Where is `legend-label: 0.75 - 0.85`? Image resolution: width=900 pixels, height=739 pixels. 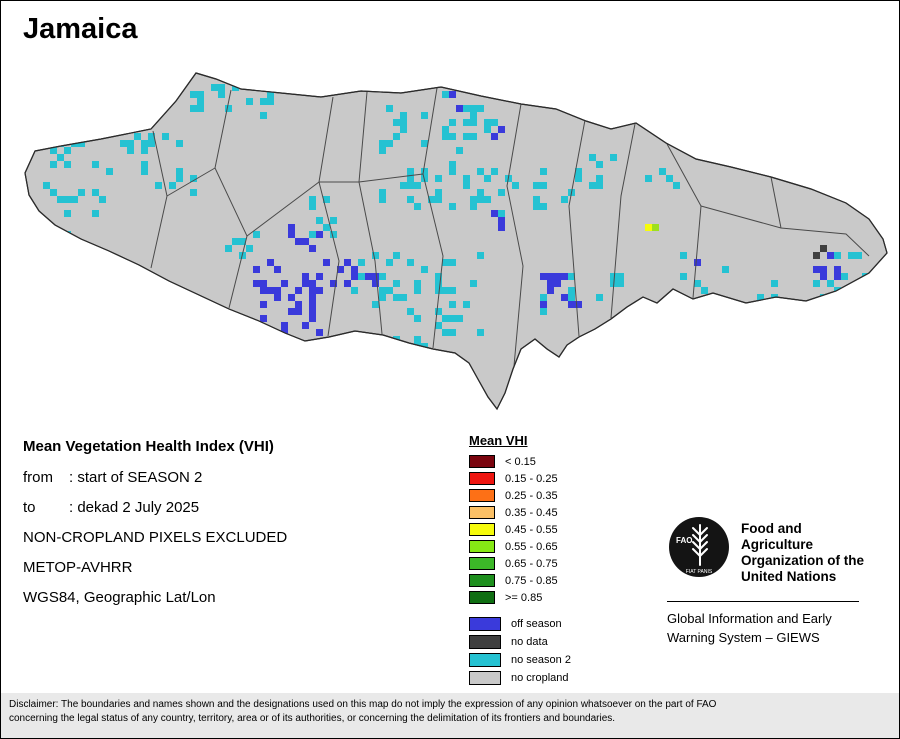
legend-label: 0.75 - 0.85 is located at coordinates (531, 580).